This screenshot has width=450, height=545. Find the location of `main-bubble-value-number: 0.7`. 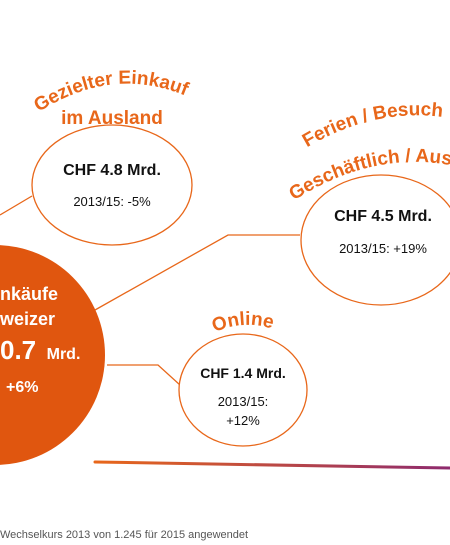

main-bubble-value-number: 0.7 is located at coordinates (18, 350).